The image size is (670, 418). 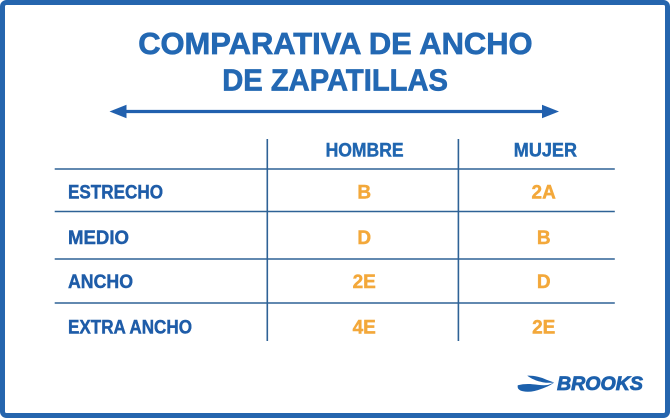 I want to click on svg-text: BROOKS, so click(x=600, y=384).